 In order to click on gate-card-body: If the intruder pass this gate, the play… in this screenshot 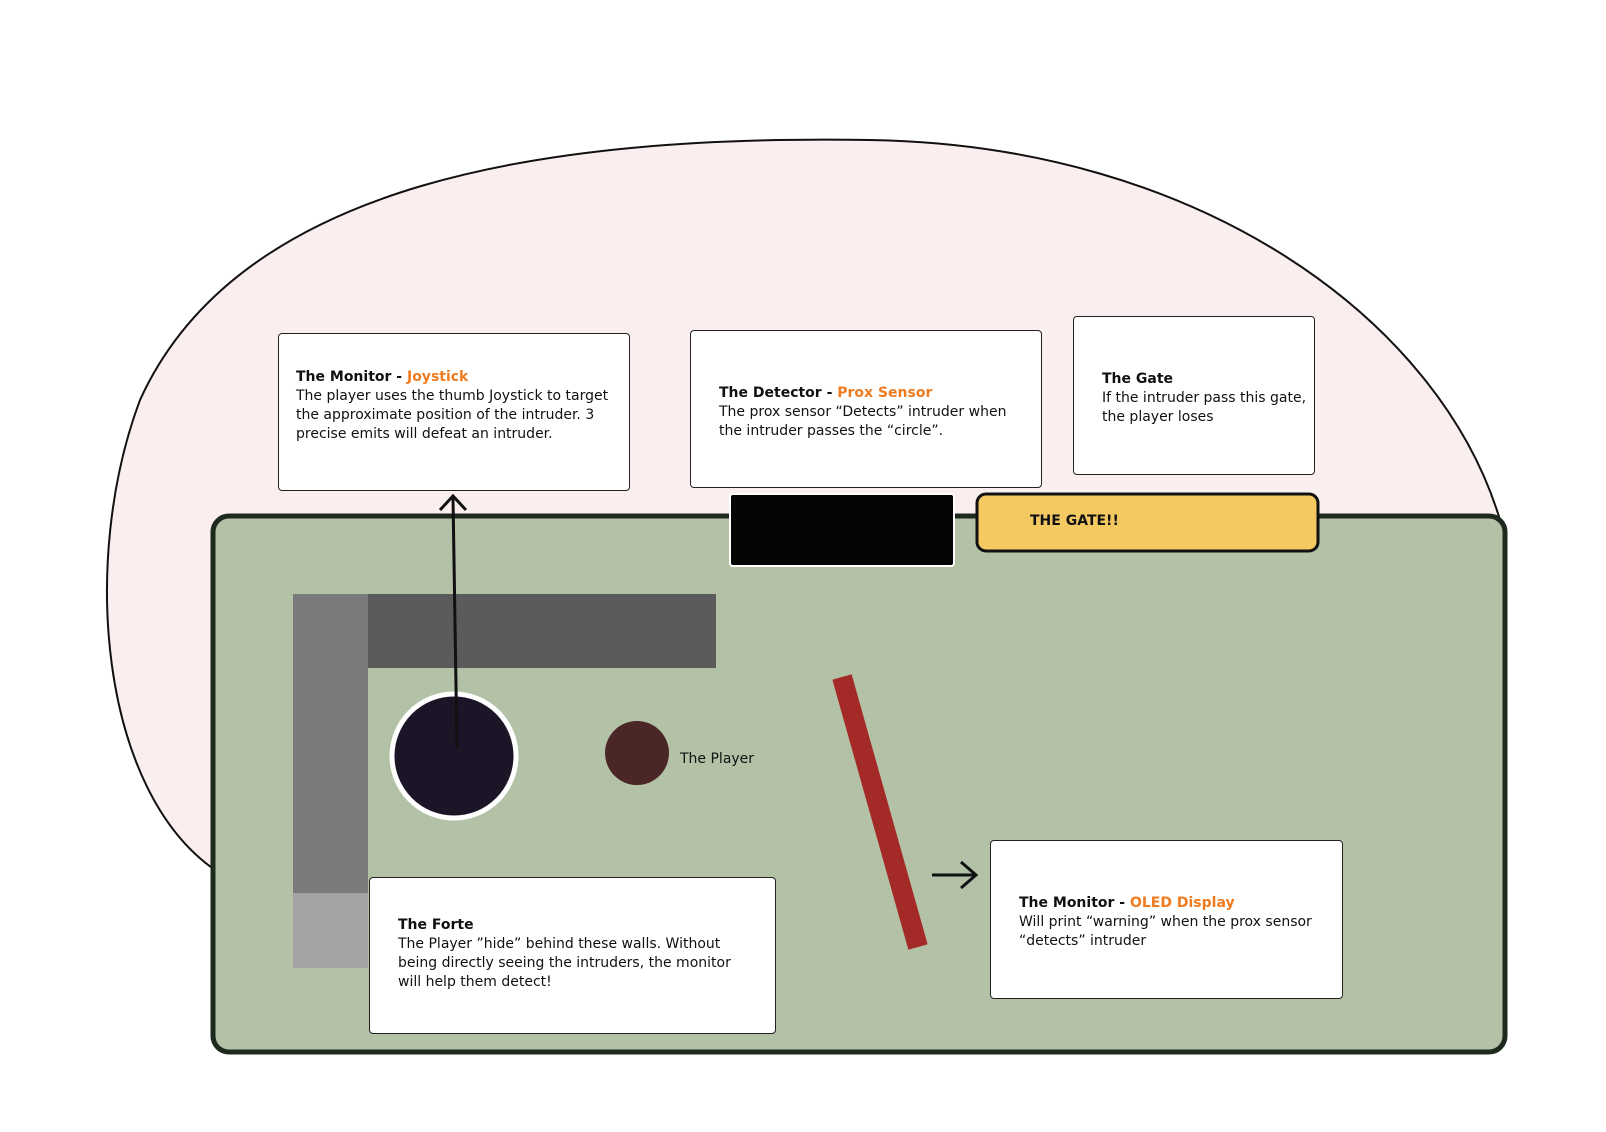, I will do `click(1204, 407)`.